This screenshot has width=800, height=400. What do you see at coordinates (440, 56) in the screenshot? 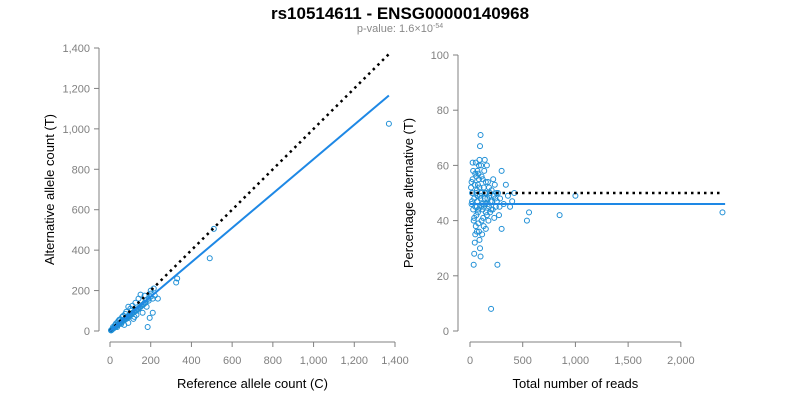
I see `right-y-tick-label: 100` at bounding box center [440, 56].